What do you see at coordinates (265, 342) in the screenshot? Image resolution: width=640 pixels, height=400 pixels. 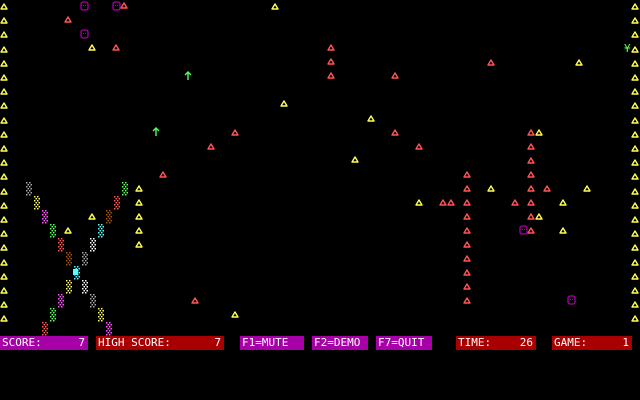 I see `mute-key-label: F1=MUTE` at bounding box center [265, 342].